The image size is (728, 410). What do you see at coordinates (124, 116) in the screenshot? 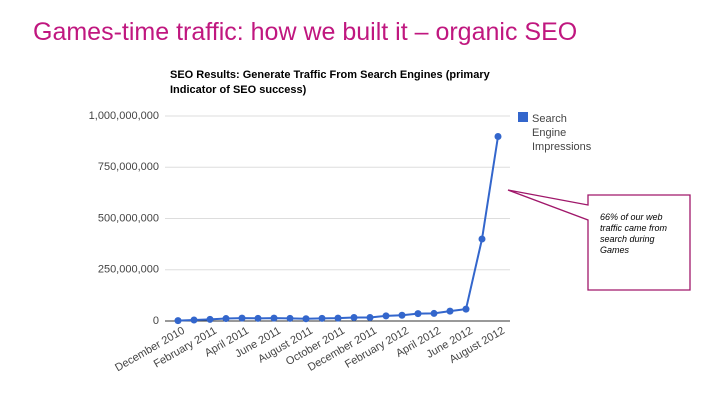
I see `y-tick-label: 1,000,000,000` at bounding box center [124, 116].